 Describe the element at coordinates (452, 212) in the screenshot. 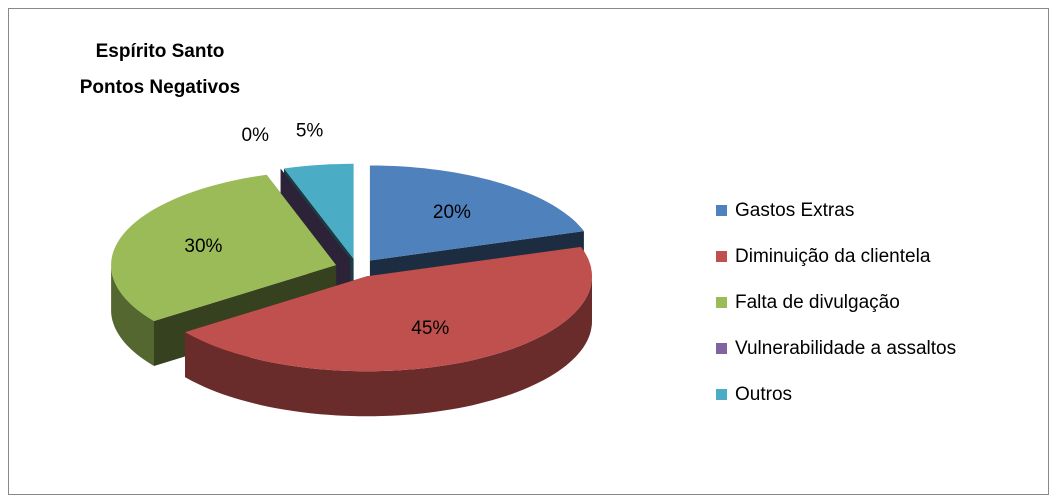

I see `data-label: 20%` at that location.